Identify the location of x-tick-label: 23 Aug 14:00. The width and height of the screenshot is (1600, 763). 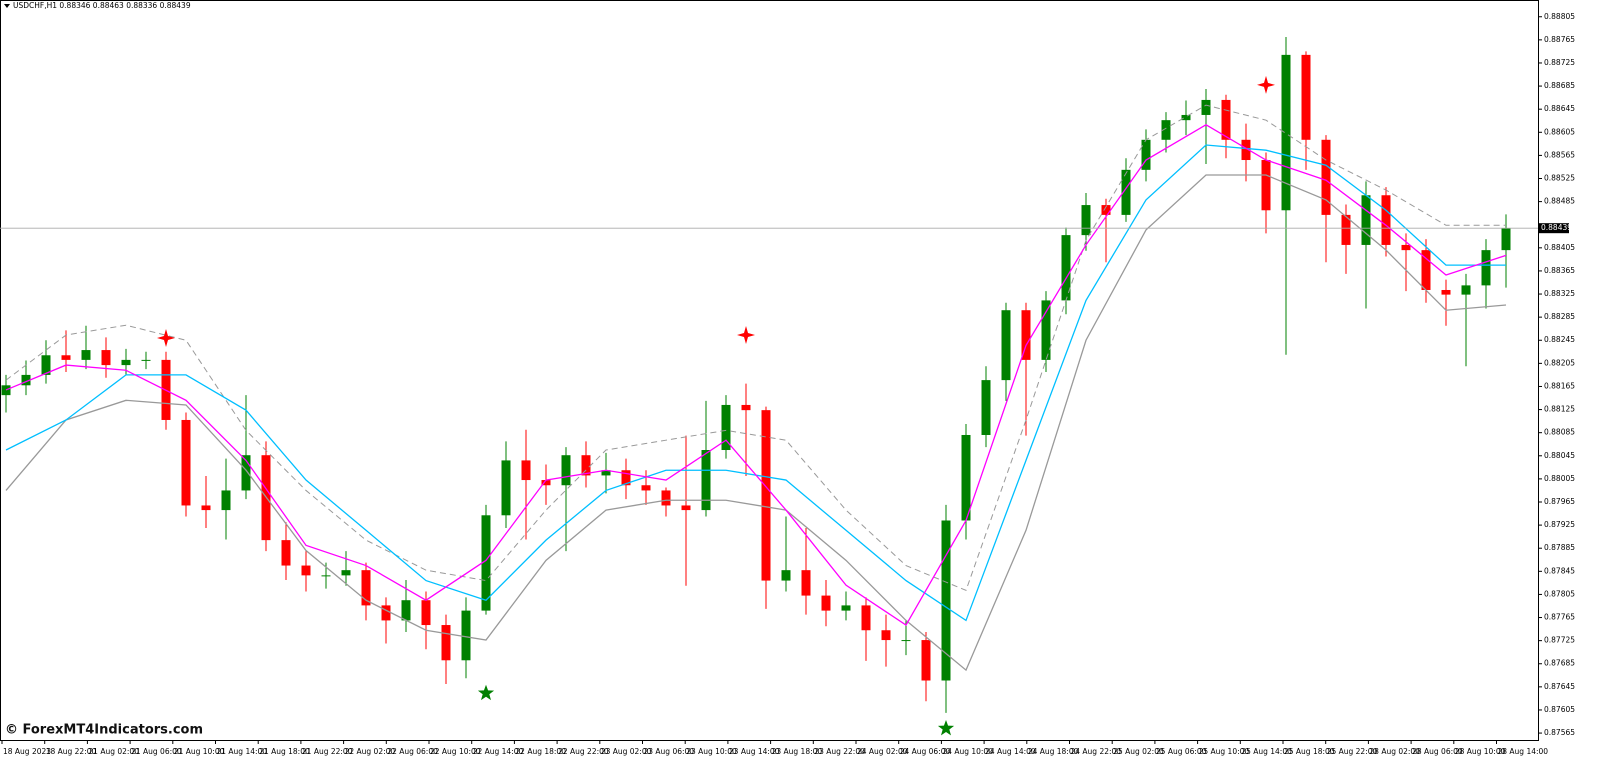
(754, 751).